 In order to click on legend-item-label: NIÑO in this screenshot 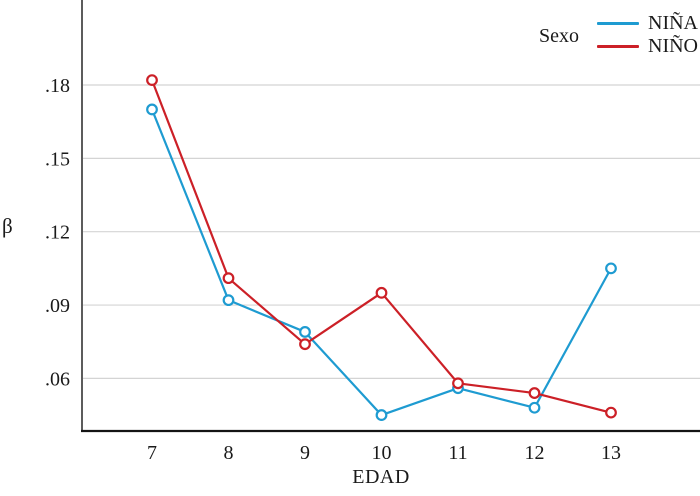, I will do `click(673, 45)`.